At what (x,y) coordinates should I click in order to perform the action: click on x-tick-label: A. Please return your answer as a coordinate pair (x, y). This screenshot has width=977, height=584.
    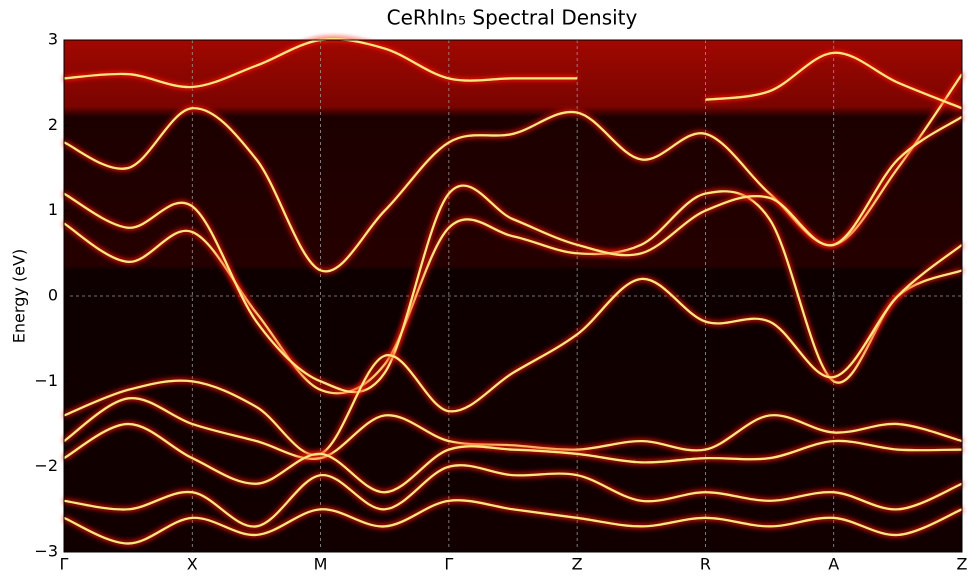
    Looking at the image, I should click on (833, 564).